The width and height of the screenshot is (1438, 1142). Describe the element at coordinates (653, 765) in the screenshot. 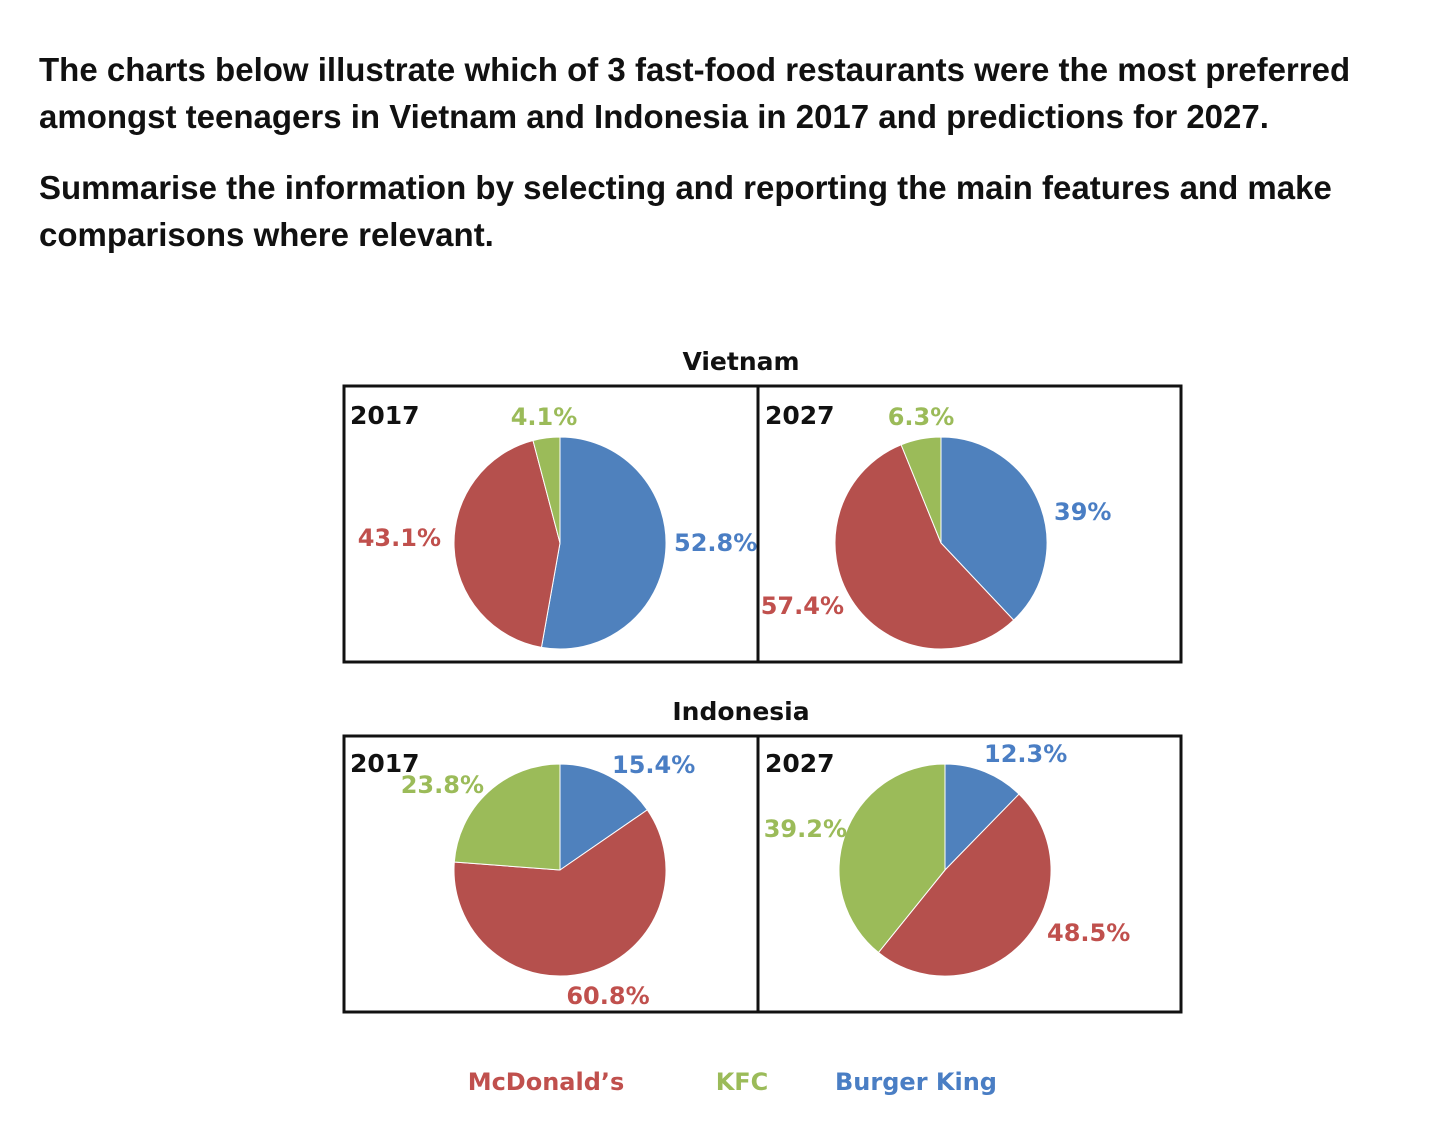

I see `value-label-burger-king: 15.4%` at that location.